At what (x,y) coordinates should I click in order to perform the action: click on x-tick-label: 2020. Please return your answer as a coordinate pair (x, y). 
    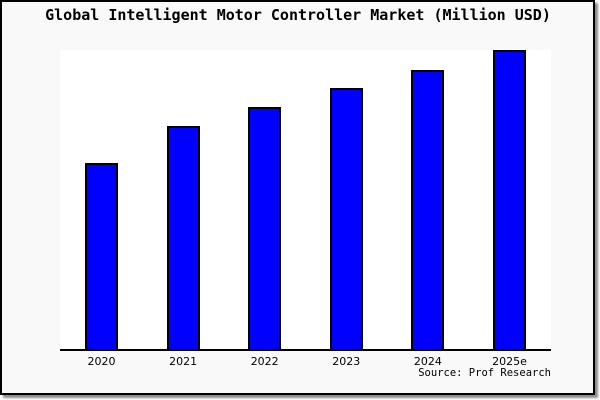
    Looking at the image, I should click on (101, 361).